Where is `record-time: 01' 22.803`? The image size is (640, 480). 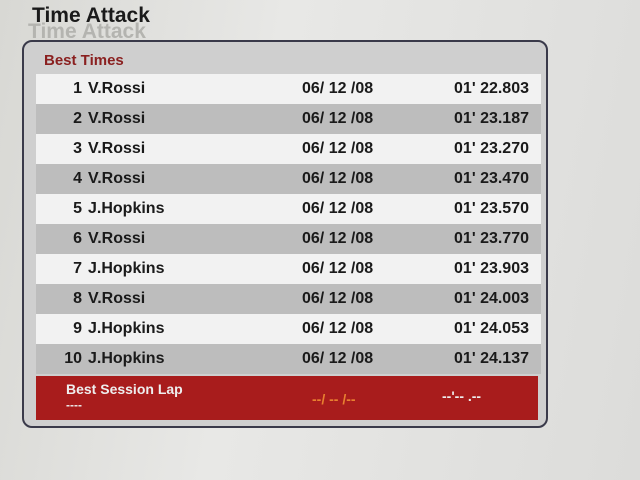
record-time: 01' 22.803 is located at coordinates (491, 88).